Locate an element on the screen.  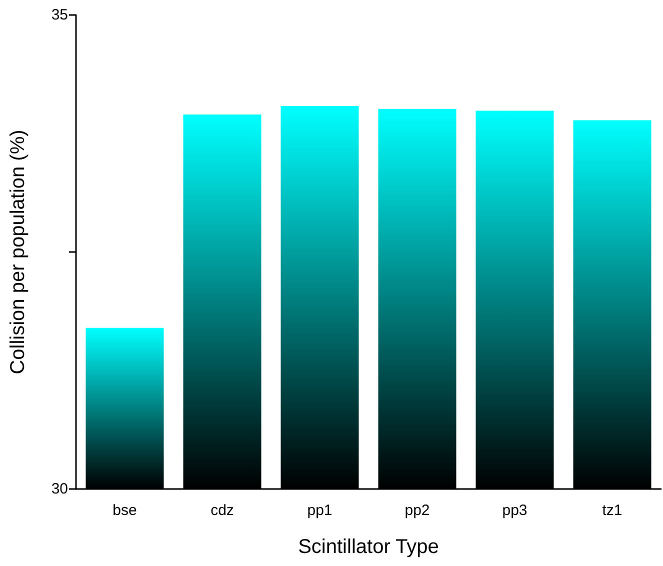
x-tick-label: tz1 is located at coordinates (612, 510).